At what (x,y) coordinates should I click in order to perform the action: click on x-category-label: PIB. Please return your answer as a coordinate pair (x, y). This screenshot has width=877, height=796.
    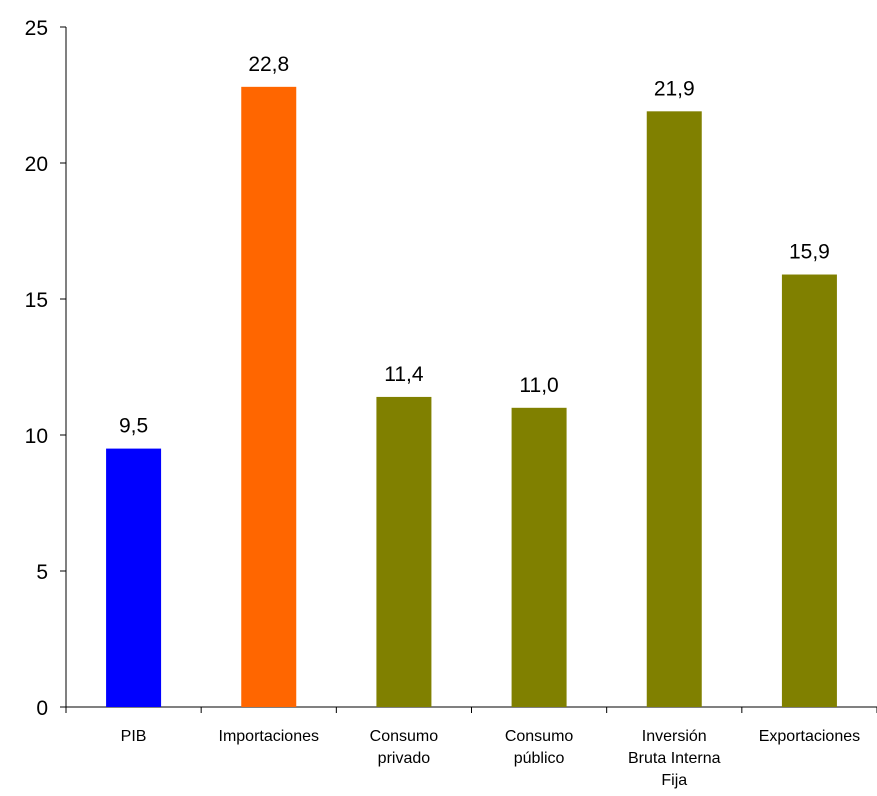
    Looking at the image, I should click on (134, 736).